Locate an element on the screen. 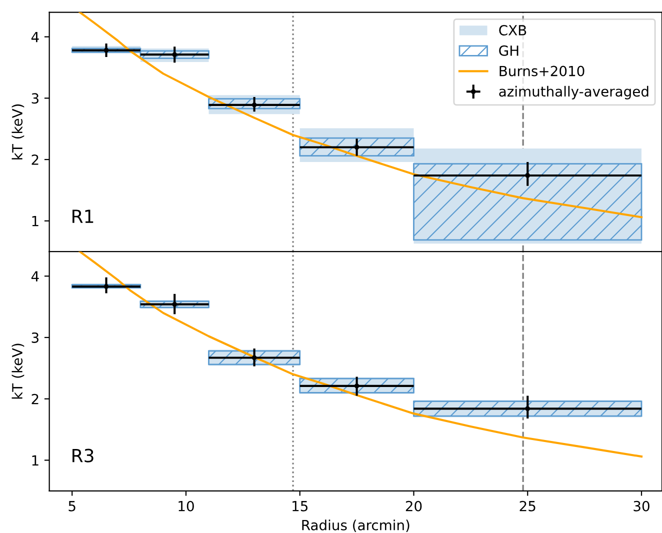 Image resolution: width=662 pixels, height=533 pixels. x-tick-label: 20 is located at coordinates (414, 506).